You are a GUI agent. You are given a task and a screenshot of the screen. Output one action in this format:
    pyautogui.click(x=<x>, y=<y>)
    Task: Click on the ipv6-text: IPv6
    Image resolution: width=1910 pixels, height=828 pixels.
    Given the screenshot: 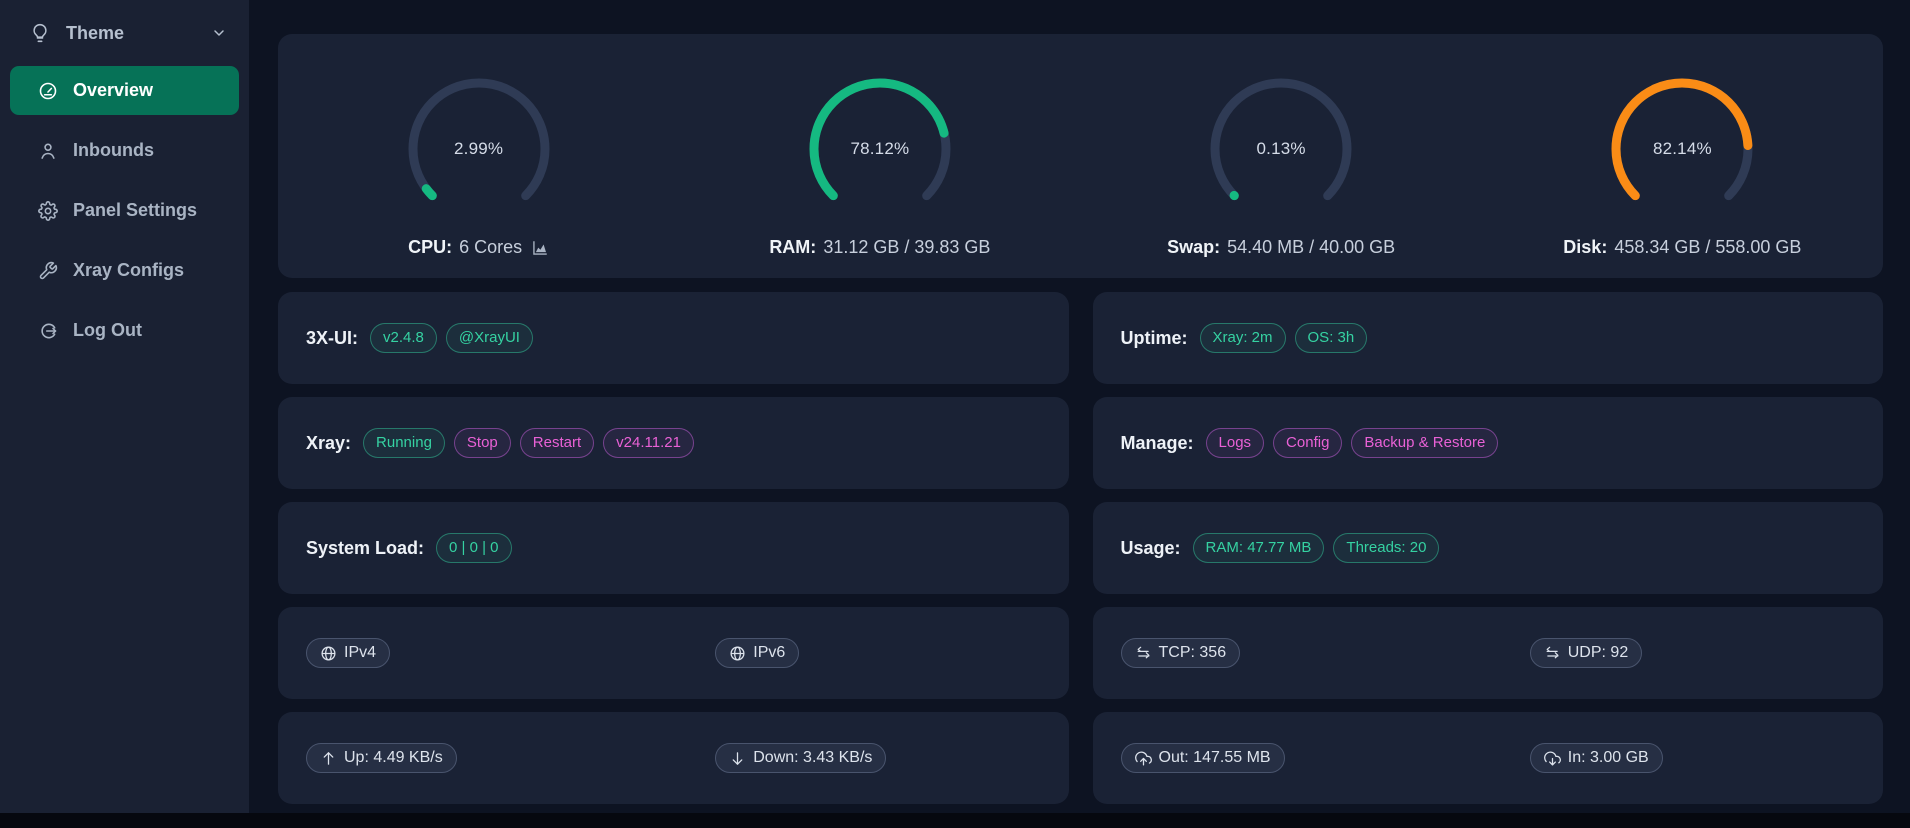 What is the action you would take?
    pyautogui.click(x=769, y=652)
    